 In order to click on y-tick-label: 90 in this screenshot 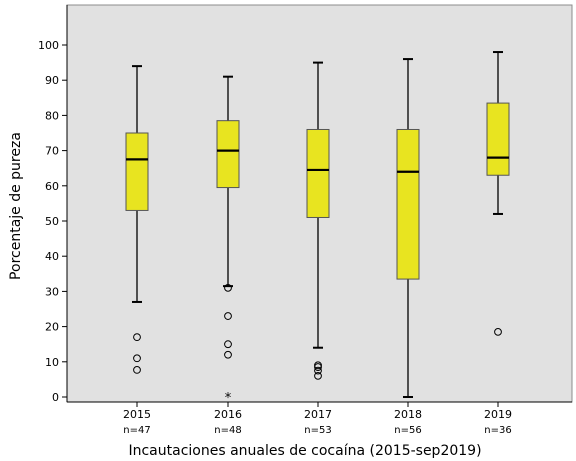, I will do `click(52, 80)`.